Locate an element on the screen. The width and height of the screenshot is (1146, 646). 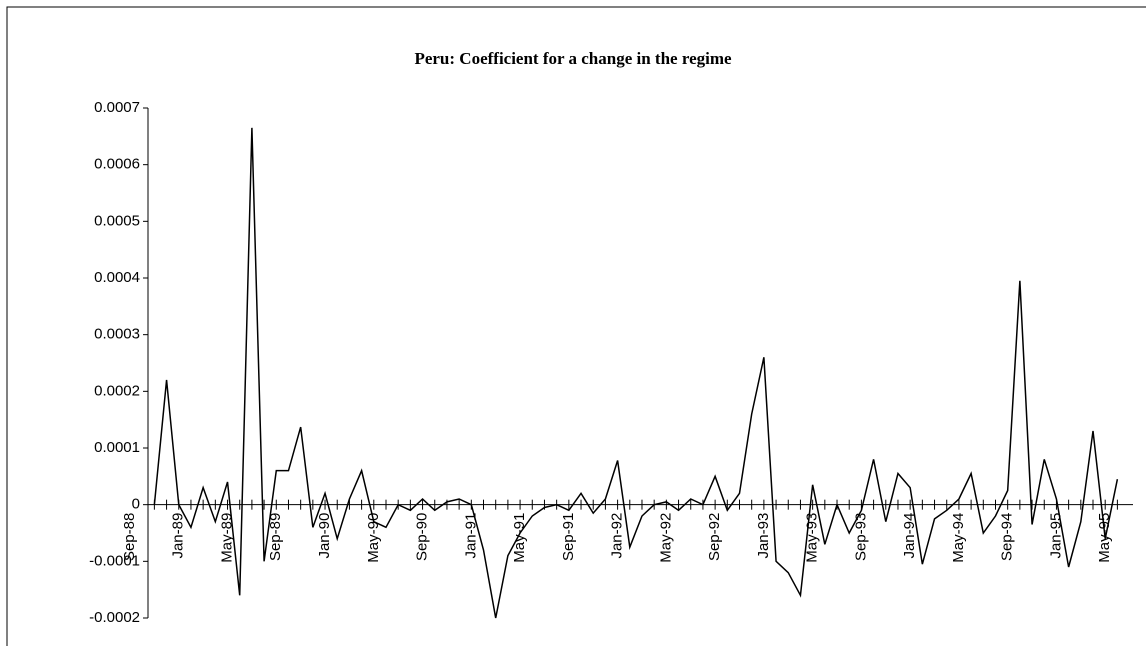
x-tick-label: Sep-88 is located at coordinates (129, 537).